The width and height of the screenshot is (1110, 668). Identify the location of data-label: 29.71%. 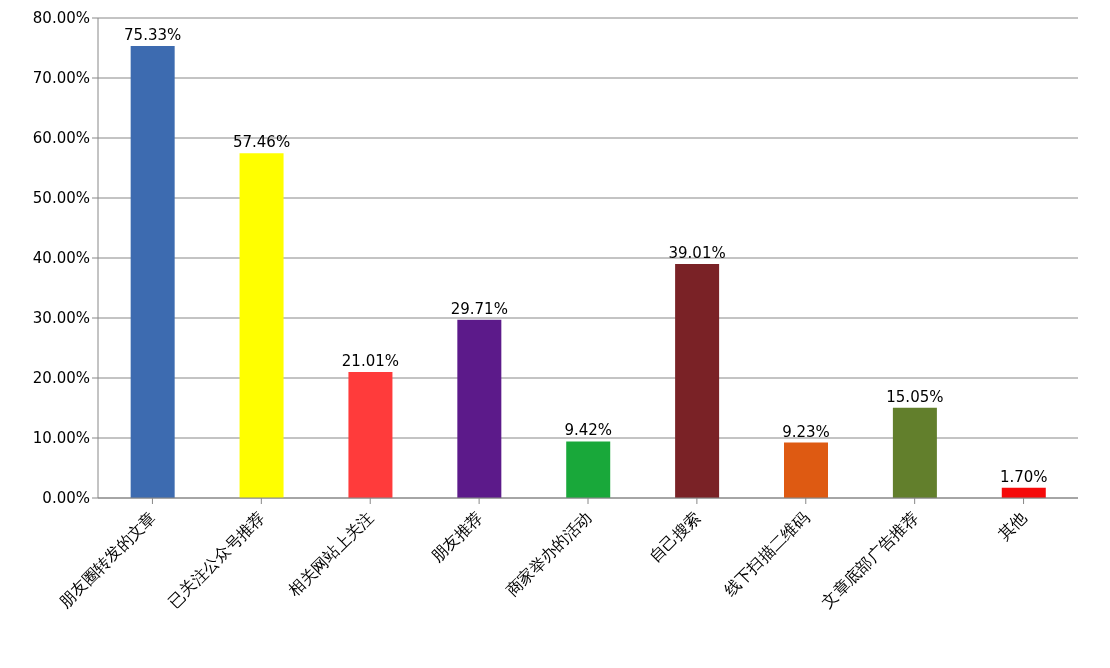
(479, 308).